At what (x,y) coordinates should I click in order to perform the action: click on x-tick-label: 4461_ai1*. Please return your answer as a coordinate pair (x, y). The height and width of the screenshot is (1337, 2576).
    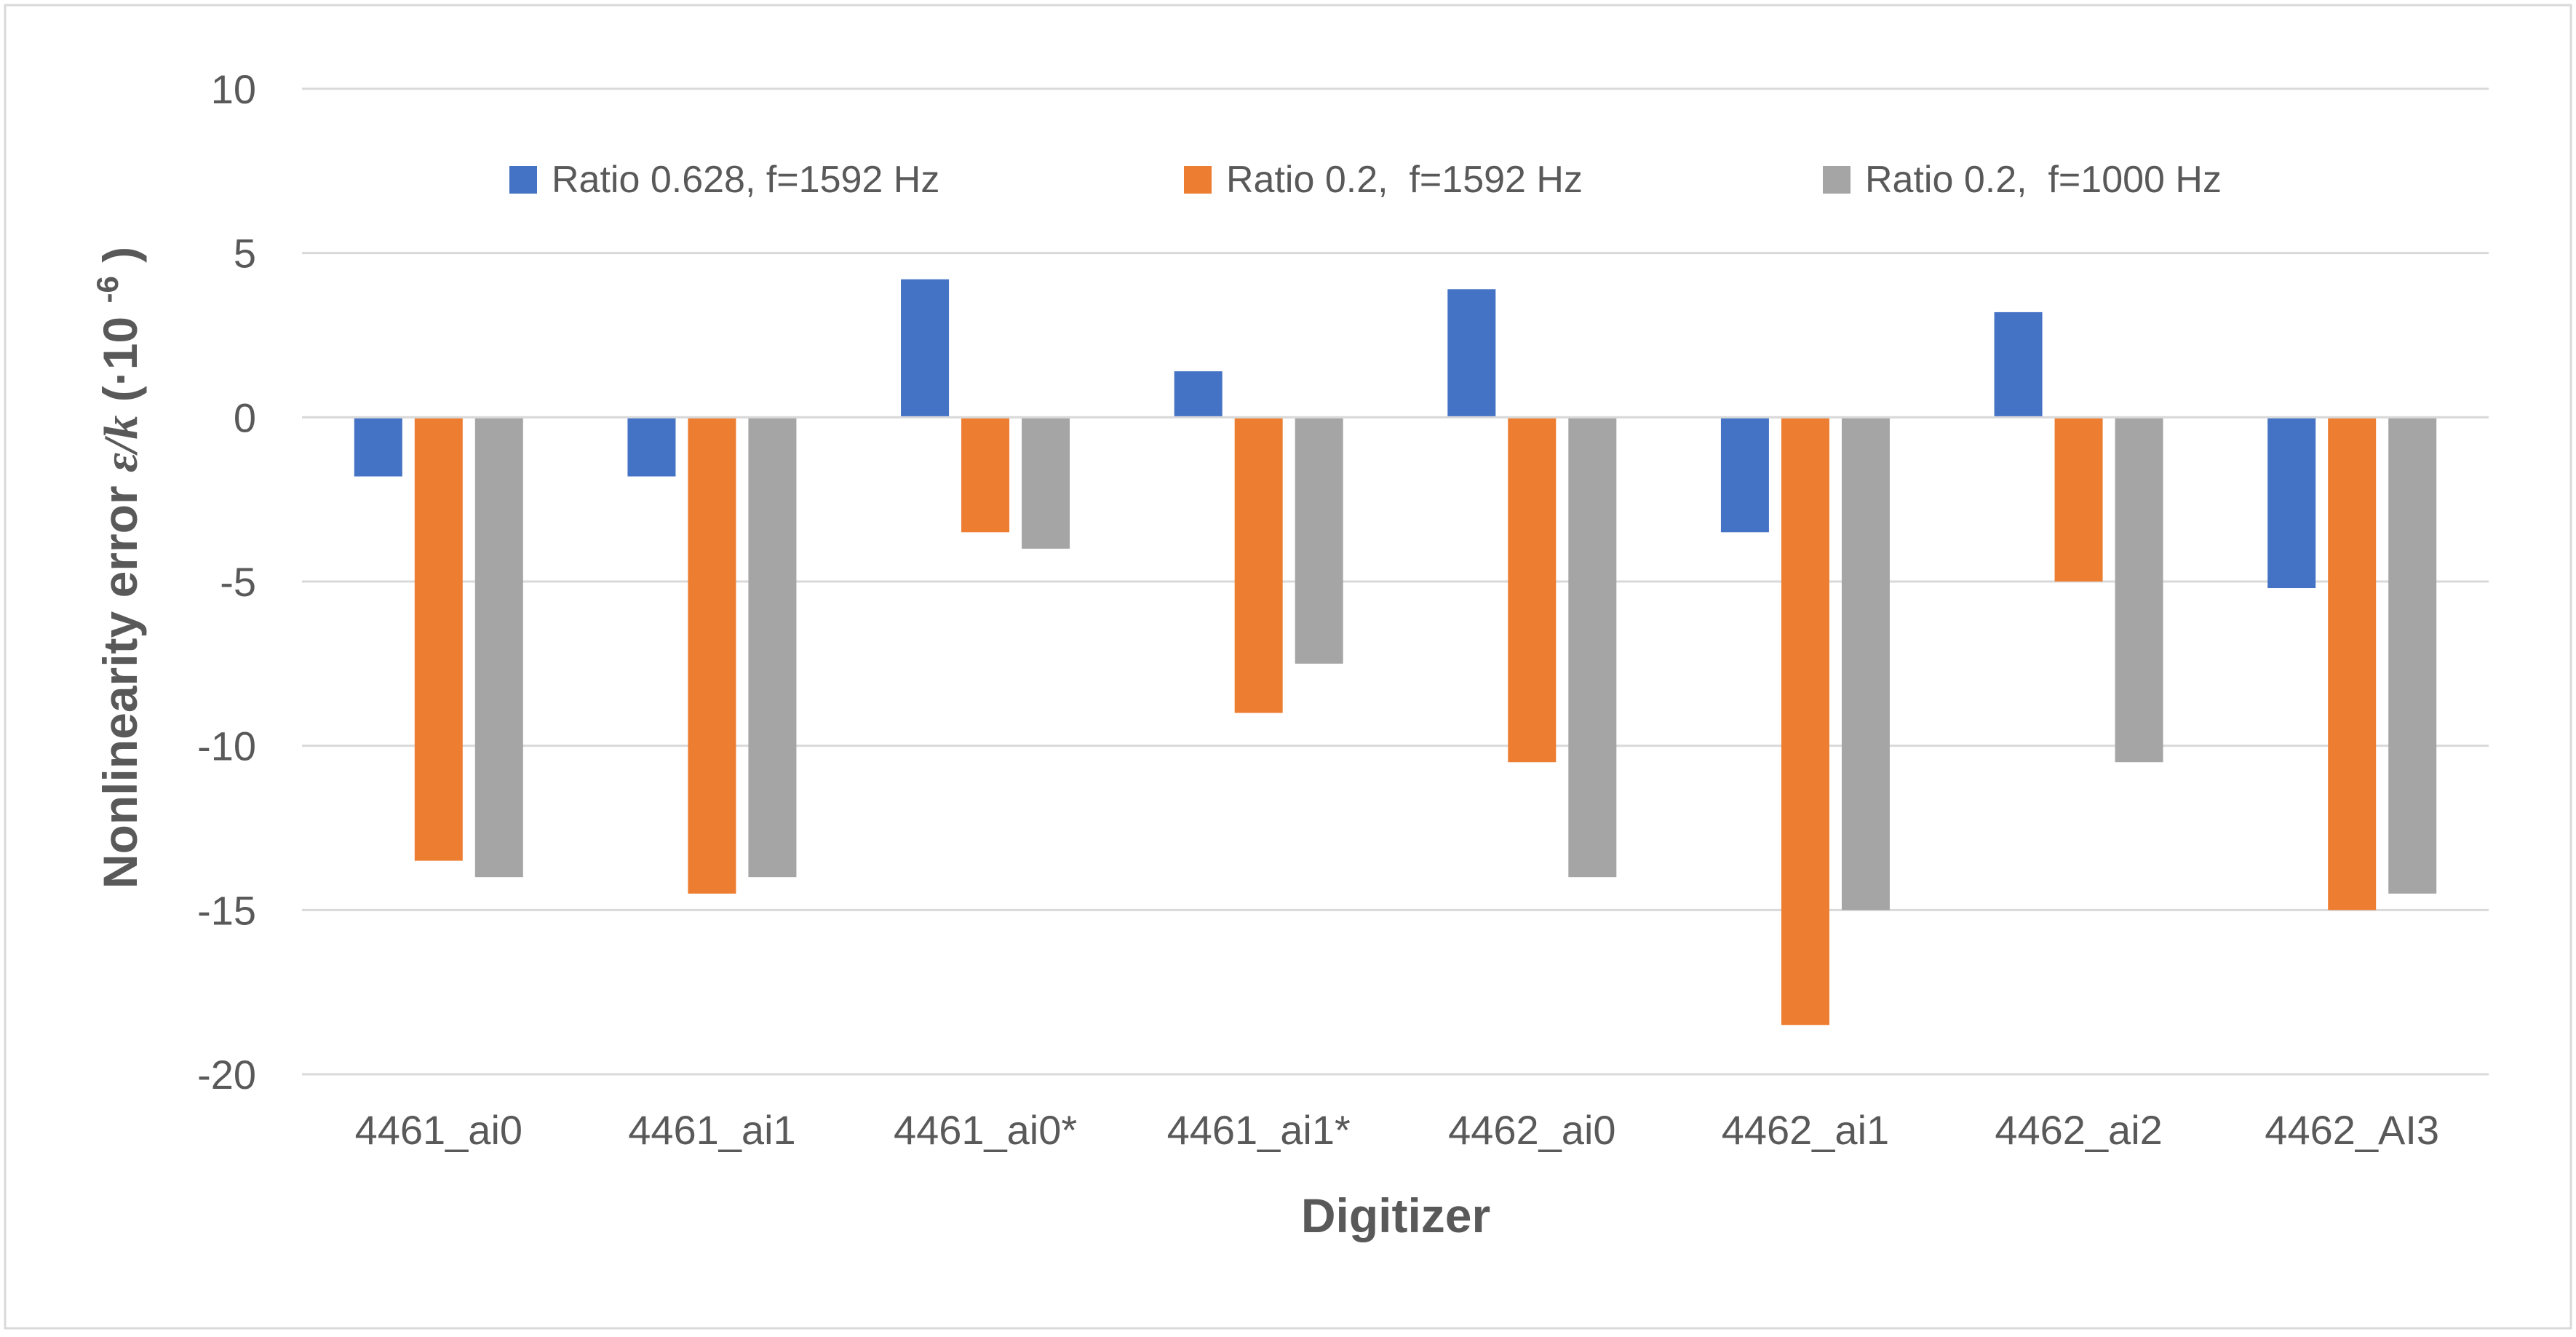
    Looking at the image, I should click on (1259, 1130).